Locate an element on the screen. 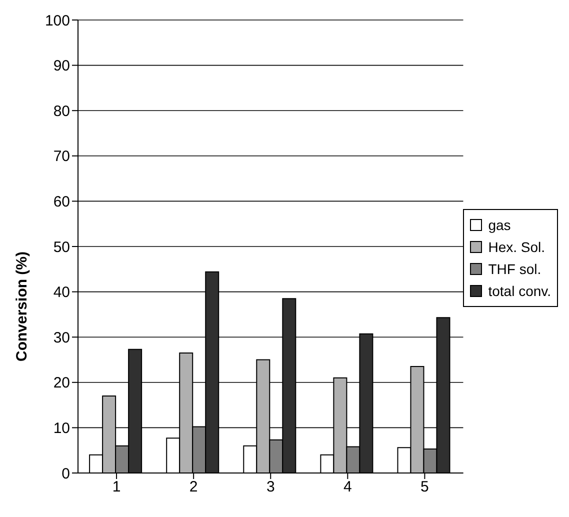 This screenshot has height=517, width=569. y-tick-label: 40 is located at coordinates (61, 293).